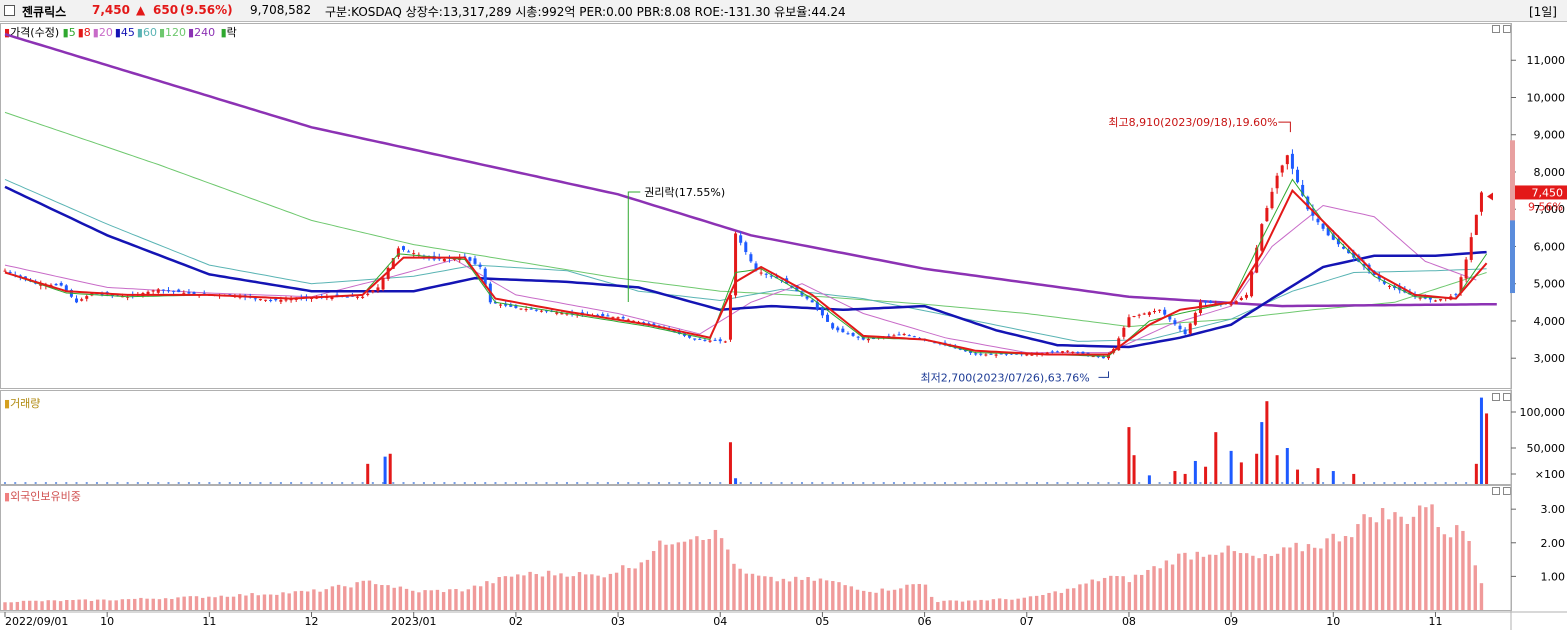 This screenshot has width=1567, height=630. Describe the element at coordinates (1496, 397) in the screenshot. I see `volume-pane-minimize-button` at that location.